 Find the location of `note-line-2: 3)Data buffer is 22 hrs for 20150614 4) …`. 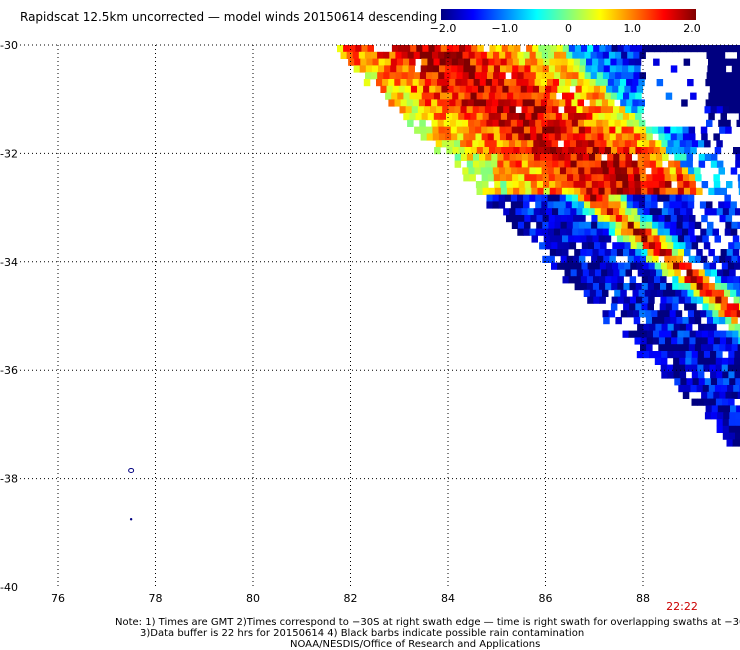

note-line-2: 3)Data buffer is 22 hrs for 20150614 4) … is located at coordinates (362, 633).